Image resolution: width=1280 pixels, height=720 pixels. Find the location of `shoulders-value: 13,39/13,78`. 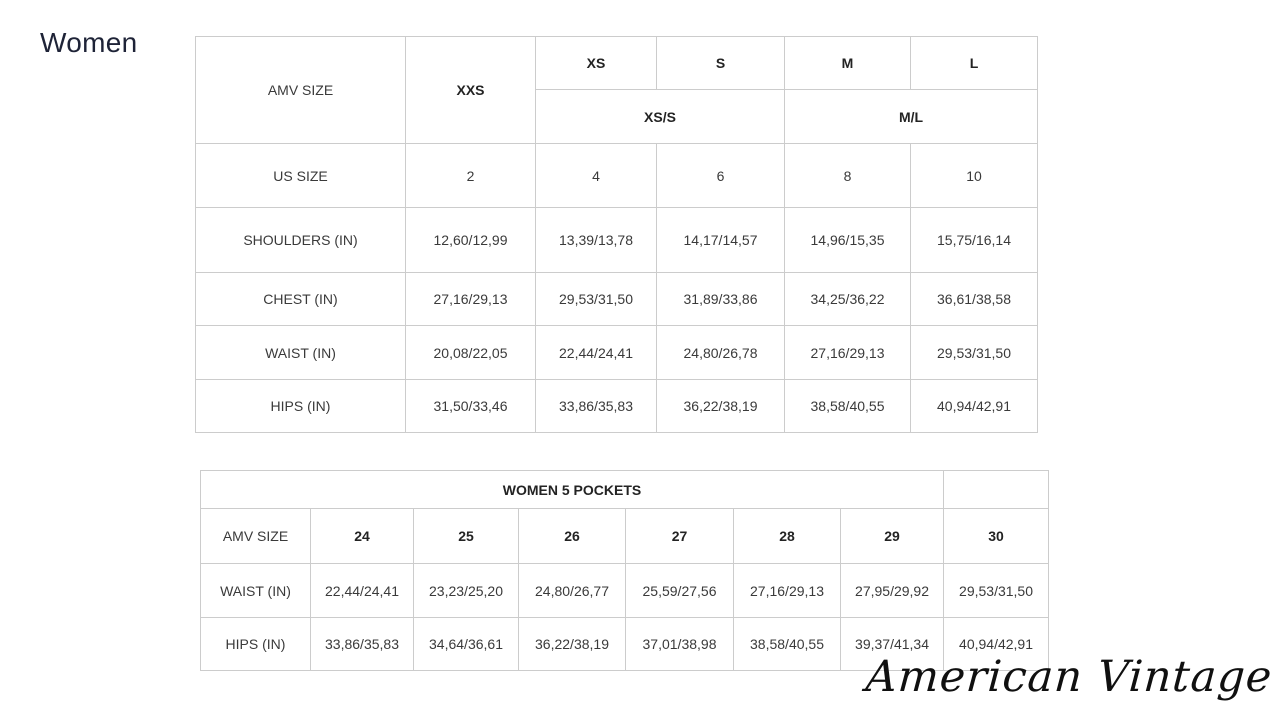

shoulders-value: 13,39/13,78 is located at coordinates (596, 240).